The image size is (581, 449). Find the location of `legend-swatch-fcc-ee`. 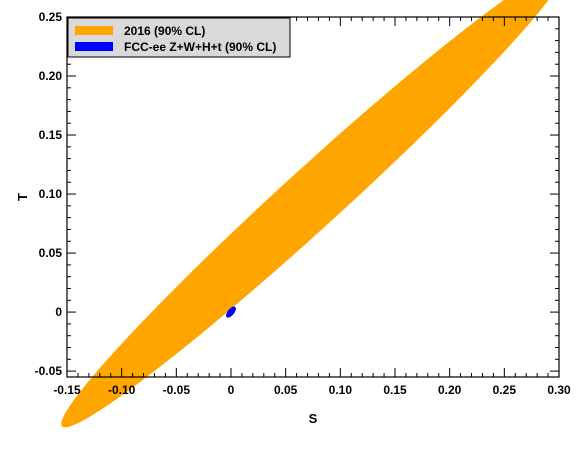

legend-swatch-fcc-ee is located at coordinates (94, 46).